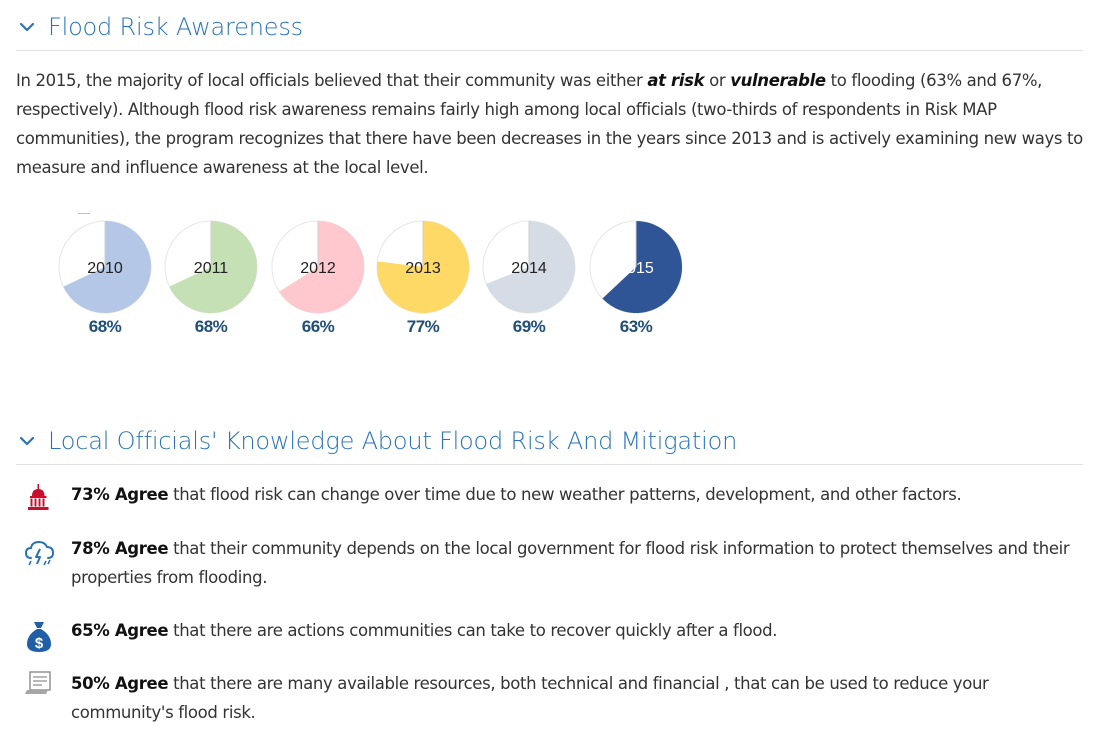 This screenshot has width=1104, height=749. I want to click on pie-year-label: 2011, so click(211, 268).